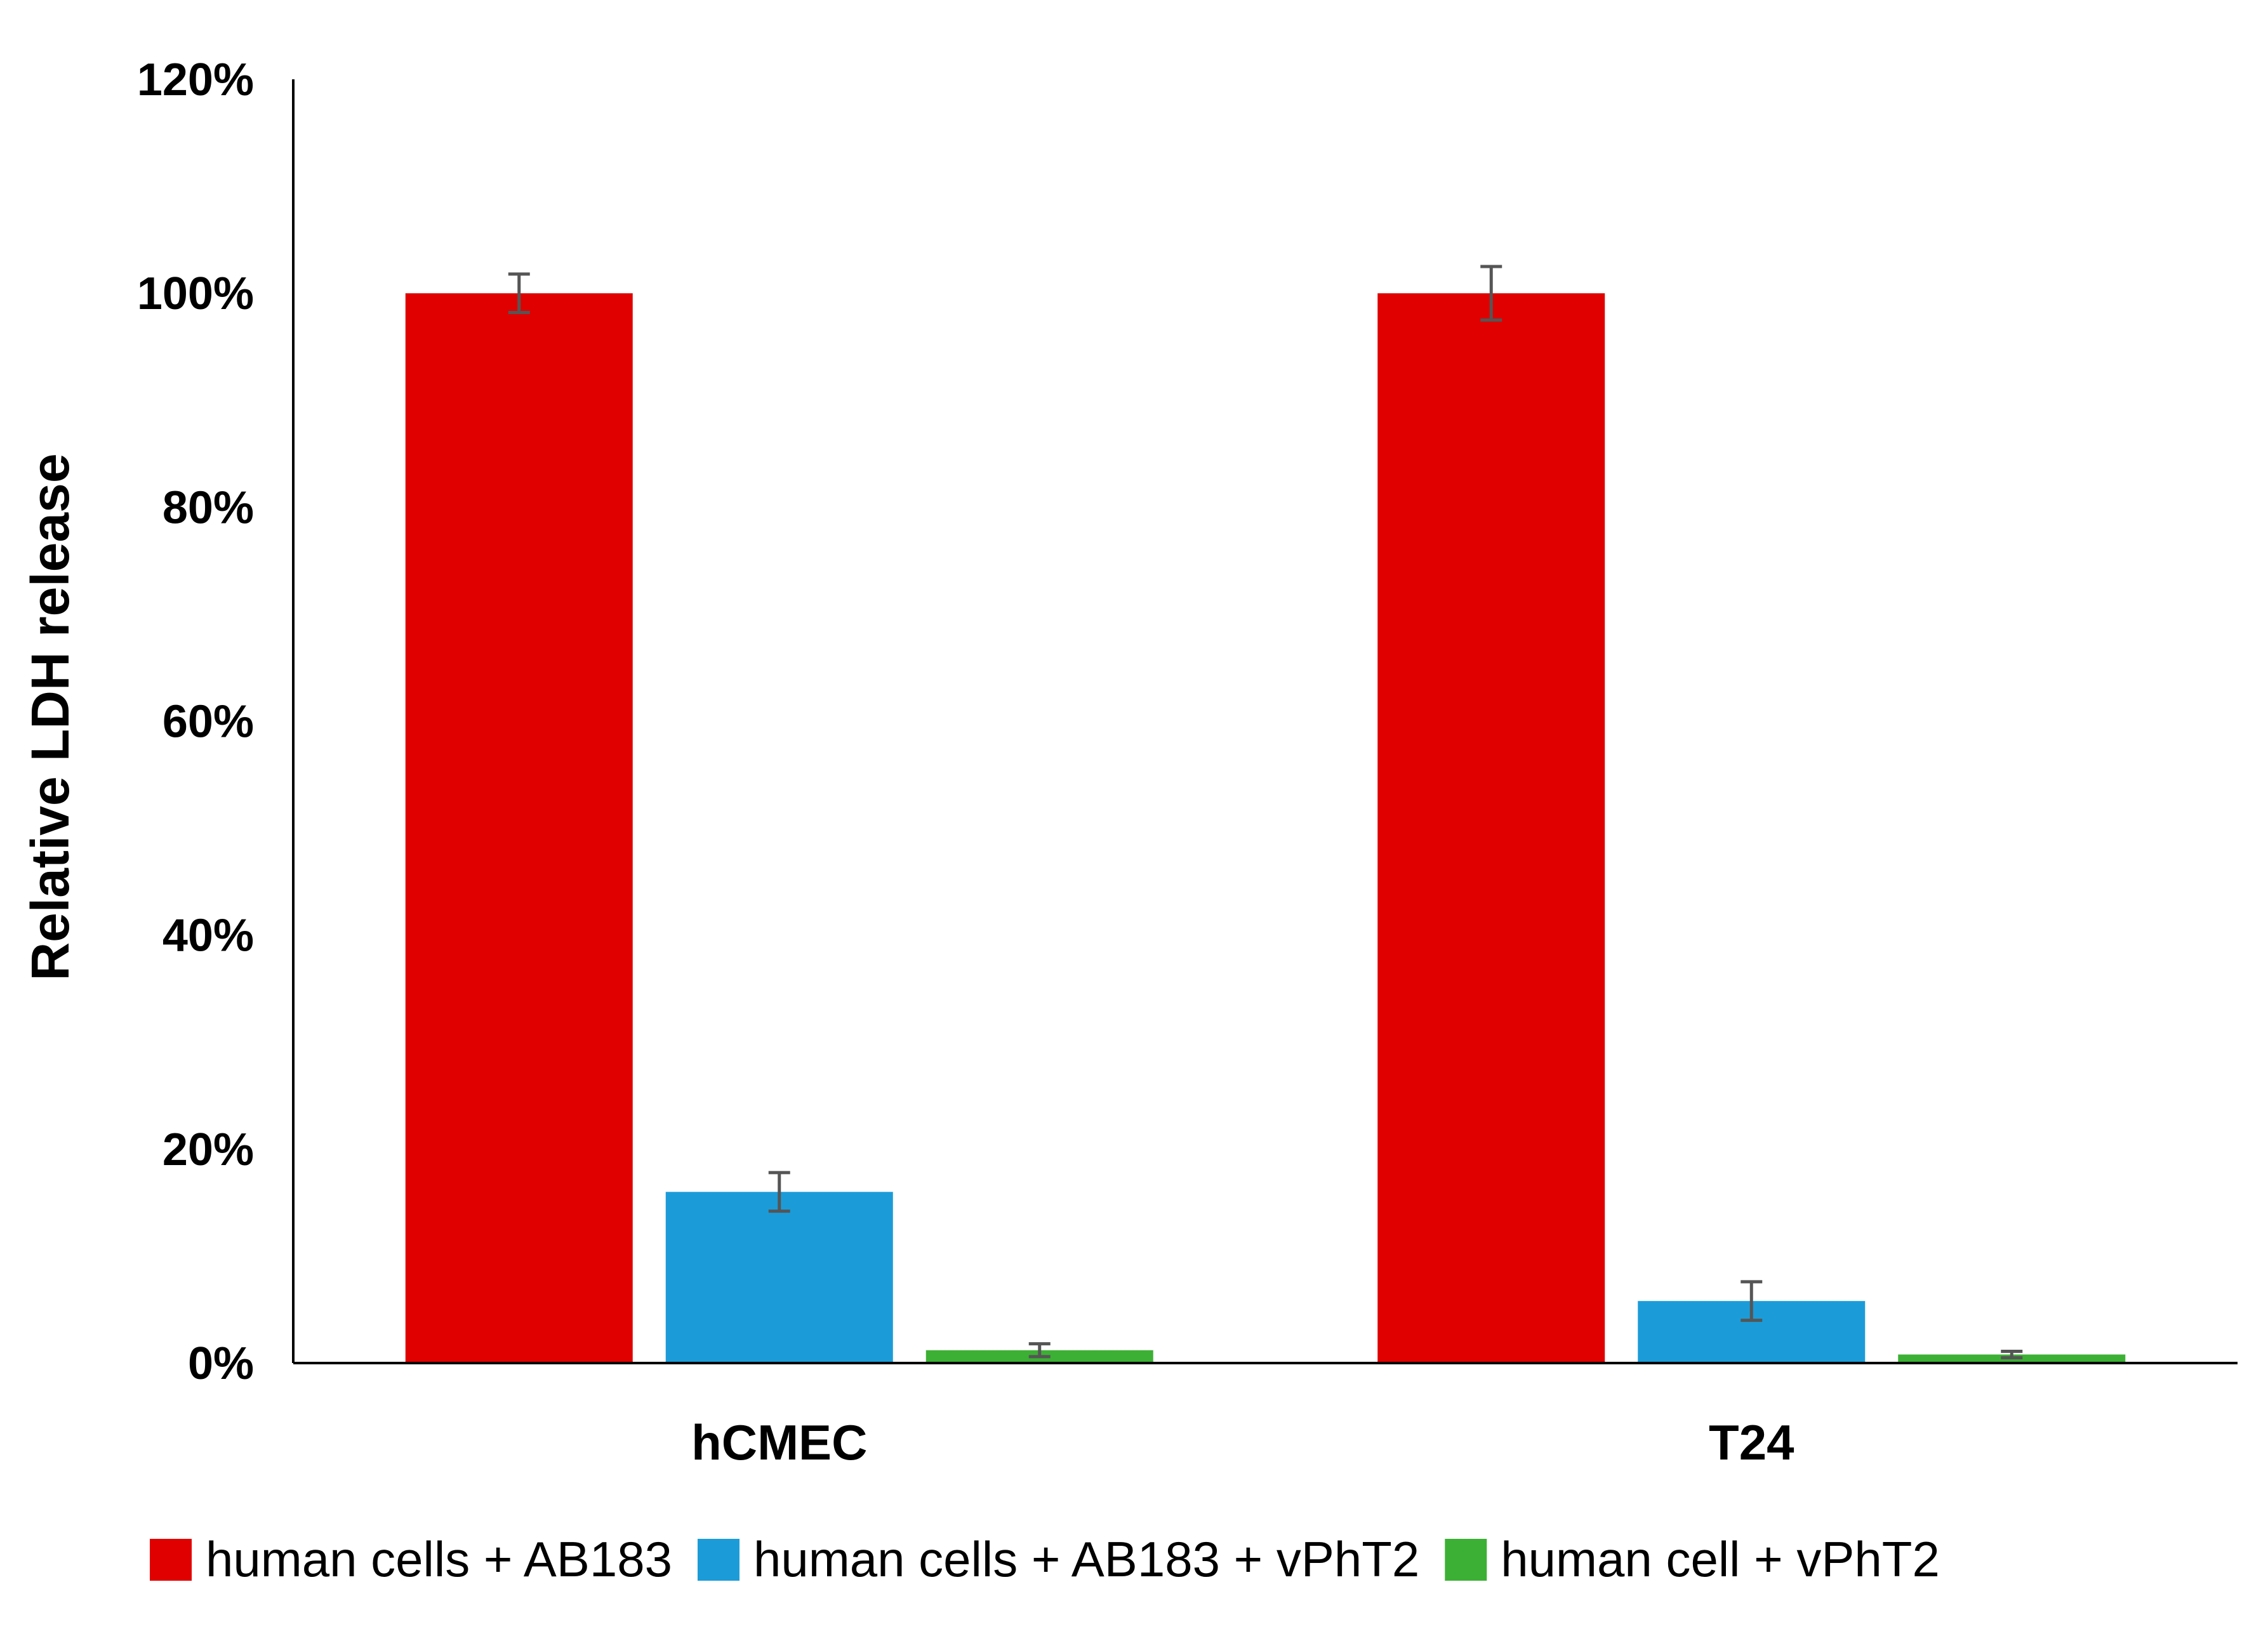 Image resolution: width=2268 pixels, height=1641 pixels. I want to click on y-tick-label: 120%, so click(195, 80).